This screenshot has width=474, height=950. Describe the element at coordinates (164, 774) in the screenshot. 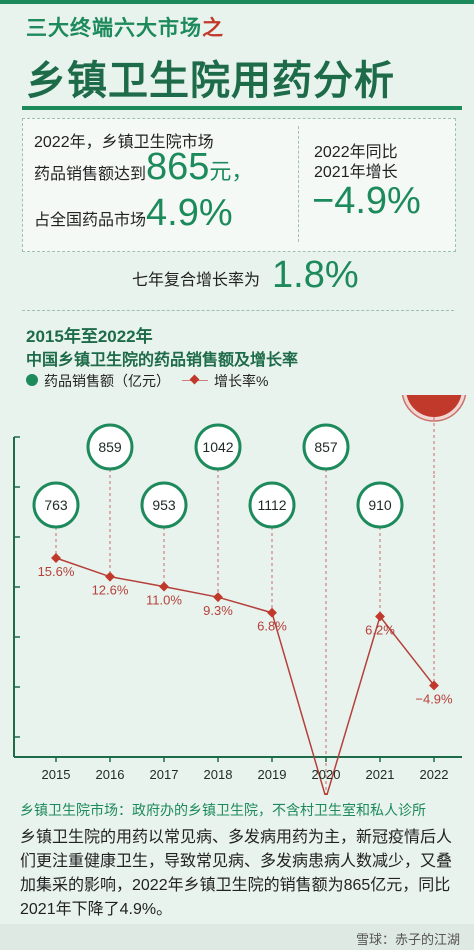

I see `x-tick-label: 2017` at that location.